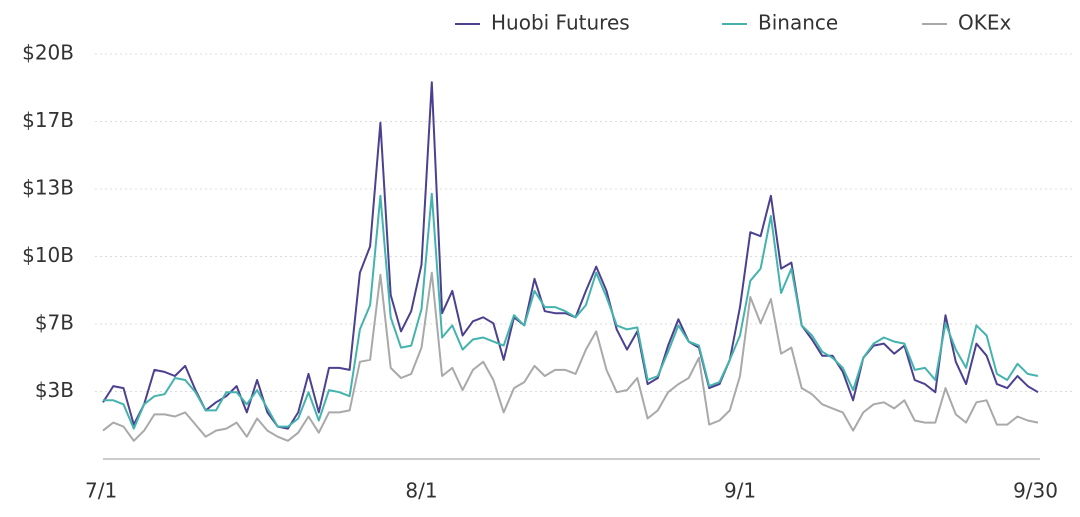  Describe the element at coordinates (48, 120) in the screenshot. I see `y-tick-label: $17B` at that location.